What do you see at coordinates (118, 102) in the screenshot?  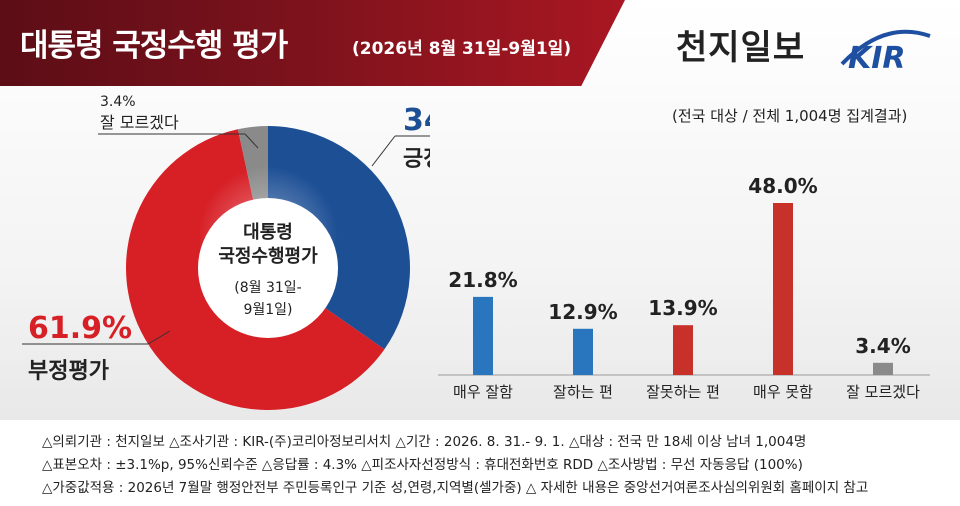 I see `dont-know-value: 3.4%` at bounding box center [118, 102].